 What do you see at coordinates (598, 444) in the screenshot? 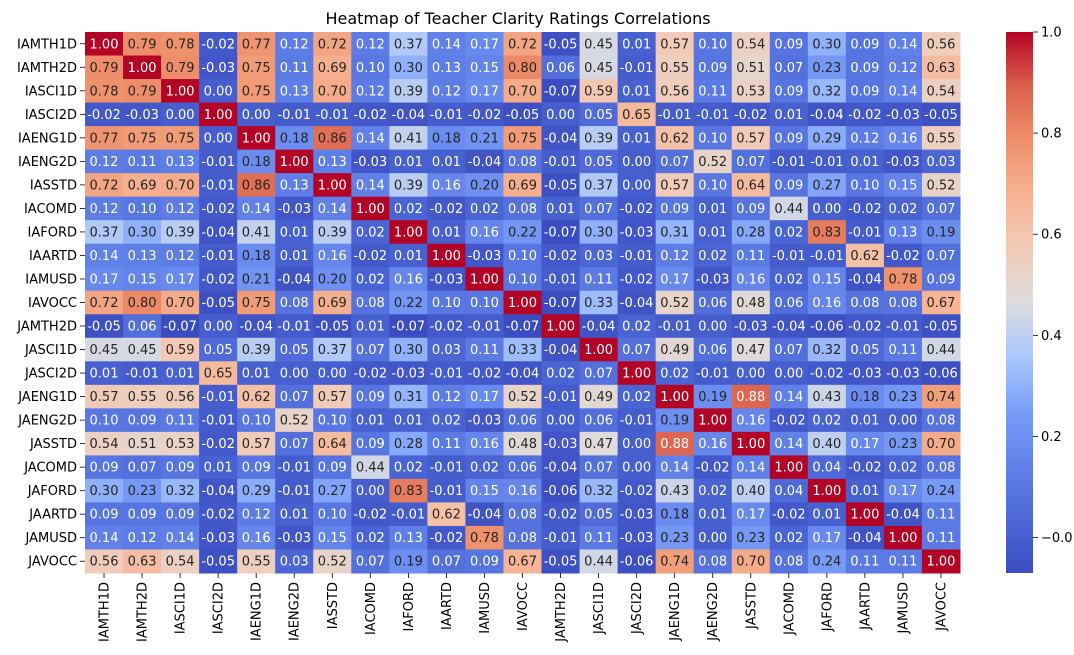
I see `cell-value-label: 0.47` at bounding box center [598, 444].